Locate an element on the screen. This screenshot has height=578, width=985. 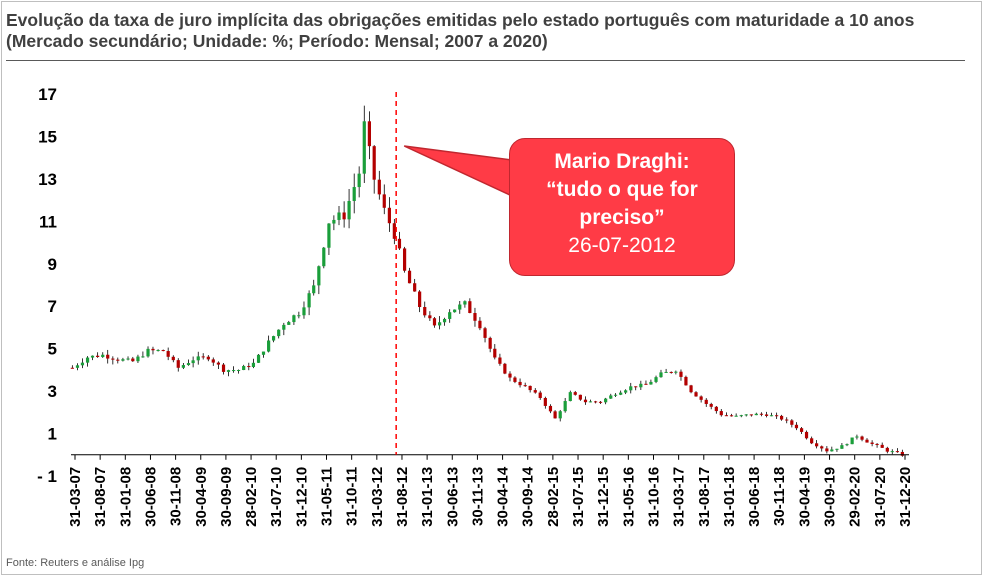
x-tick-label: 28-02-15 is located at coordinates (553, 497).